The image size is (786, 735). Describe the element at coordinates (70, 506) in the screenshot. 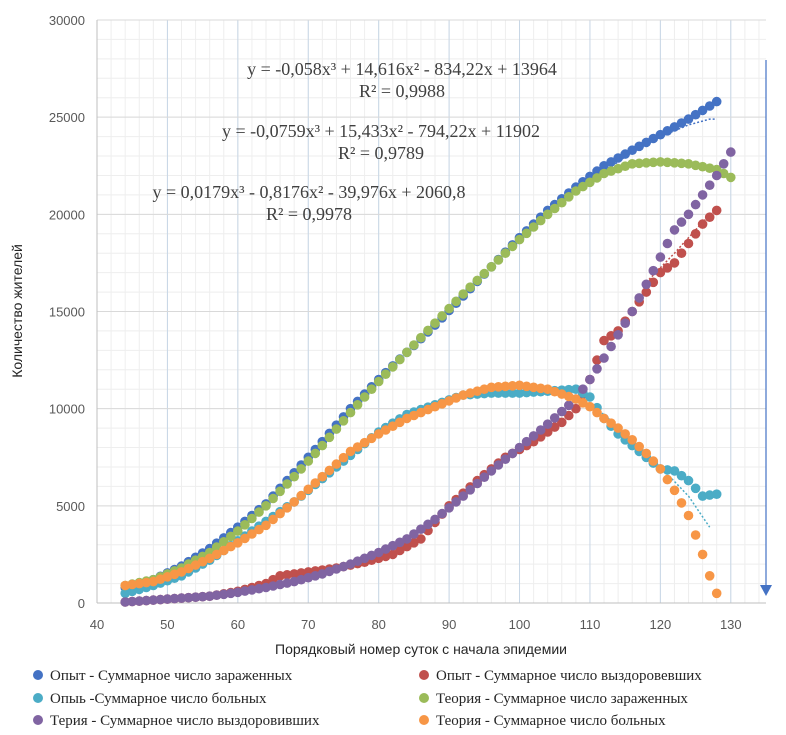

I see `y-tick-label: 5000` at that location.